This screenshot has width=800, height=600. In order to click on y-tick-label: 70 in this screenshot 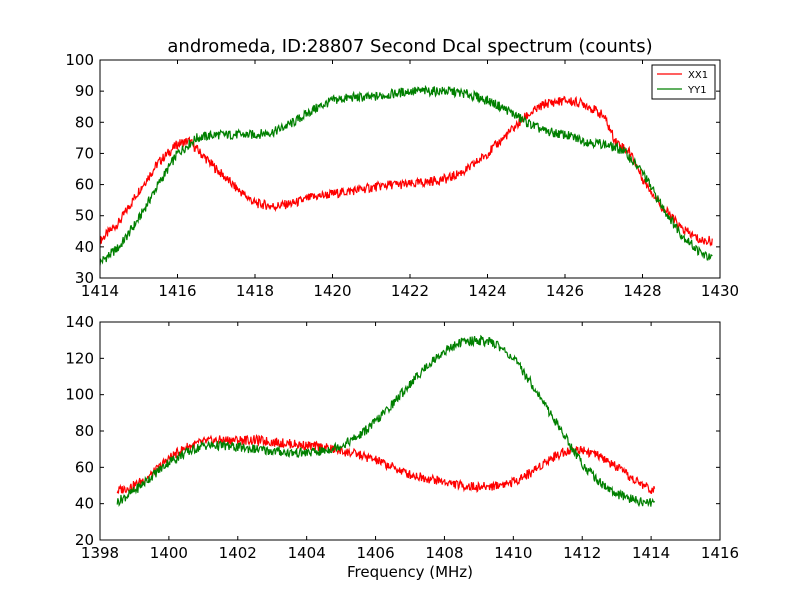, I will do `click(84, 153)`.